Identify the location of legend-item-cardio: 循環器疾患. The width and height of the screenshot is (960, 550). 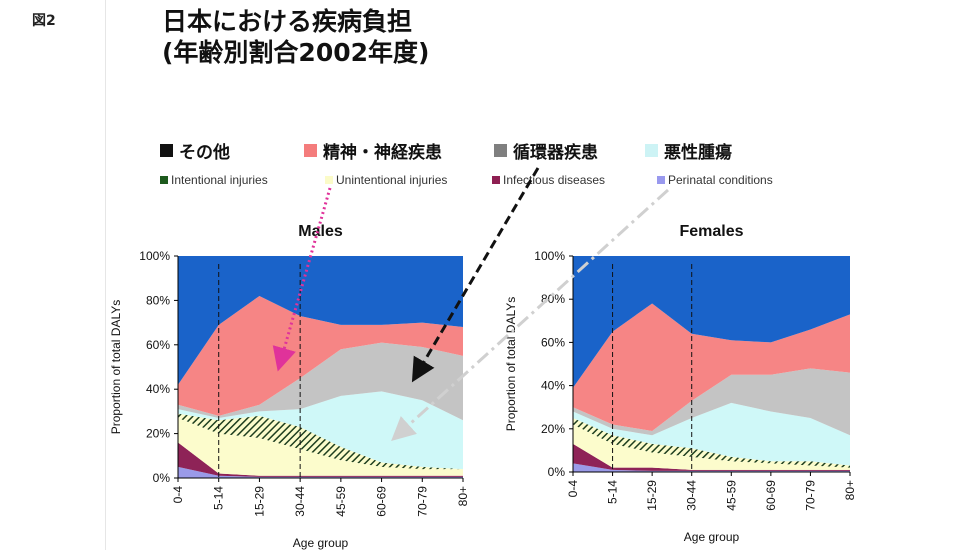
(546, 150).